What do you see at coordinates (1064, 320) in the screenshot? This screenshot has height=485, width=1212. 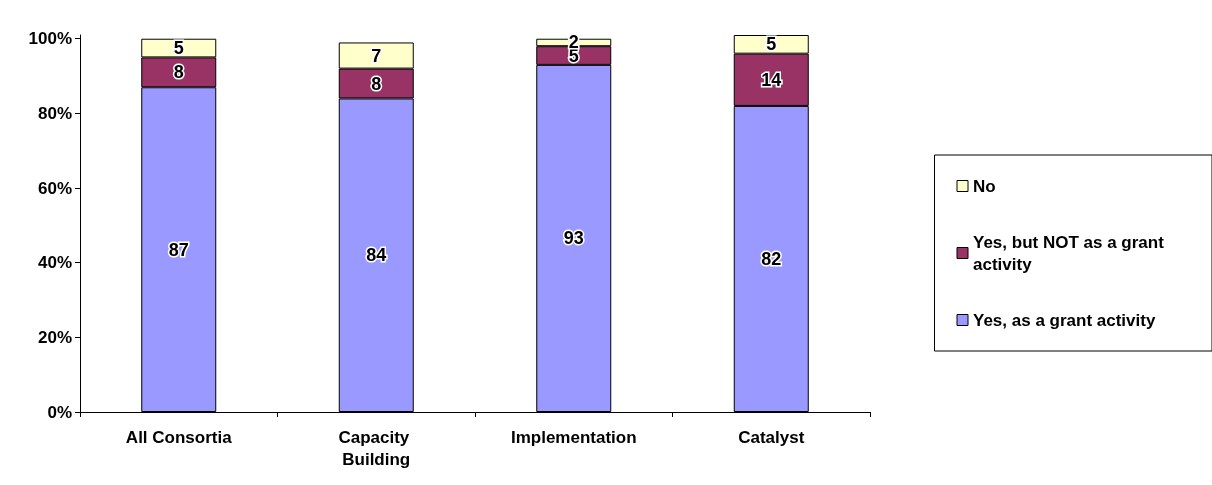 I see `legend-label: Yes, as a grant activity` at bounding box center [1064, 320].